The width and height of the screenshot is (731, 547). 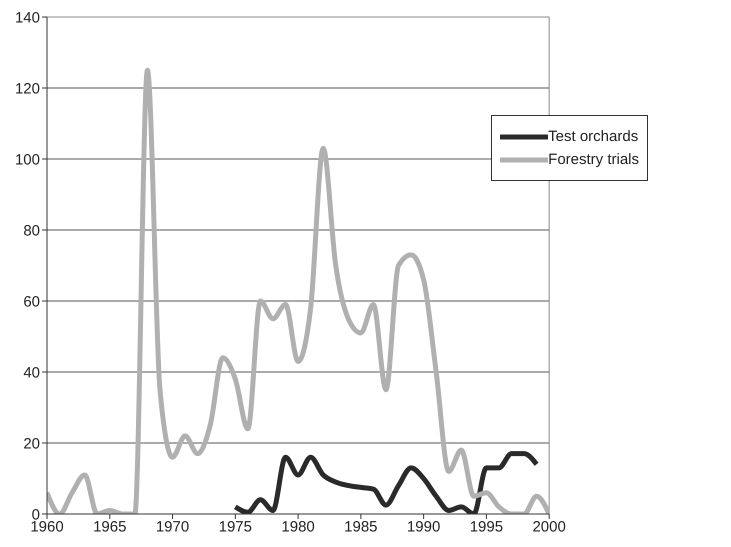 What do you see at coordinates (31, 373) in the screenshot?
I see `y-tick-label: 40` at bounding box center [31, 373].